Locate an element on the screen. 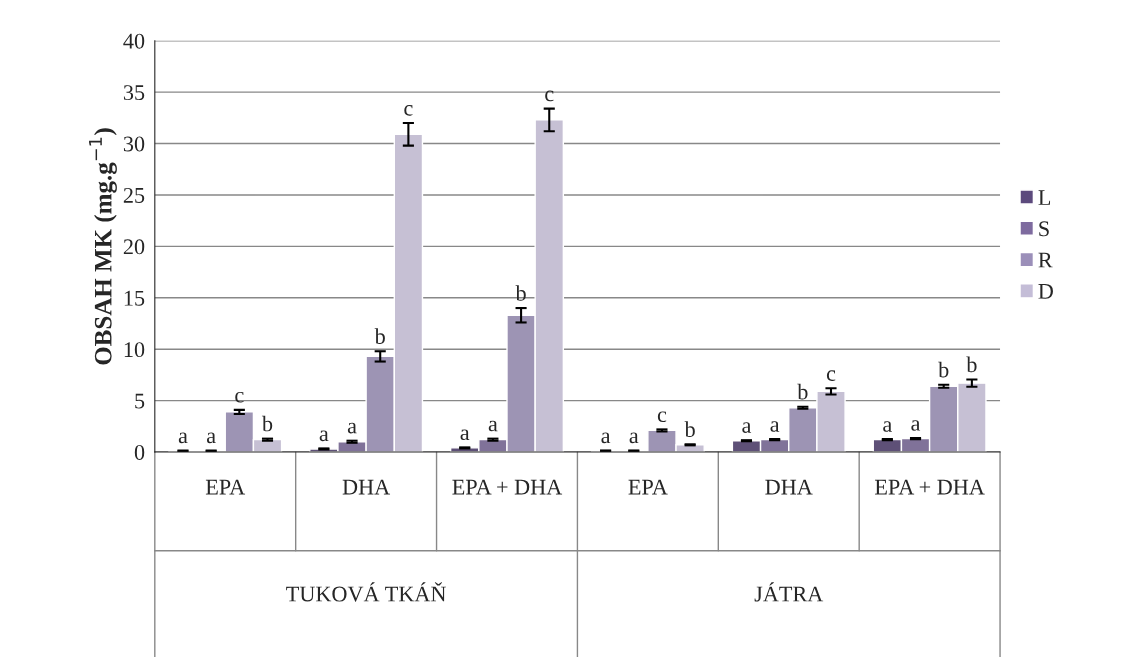  text: TUKOVÁ TKÁŇ is located at coordinates (366, 592).